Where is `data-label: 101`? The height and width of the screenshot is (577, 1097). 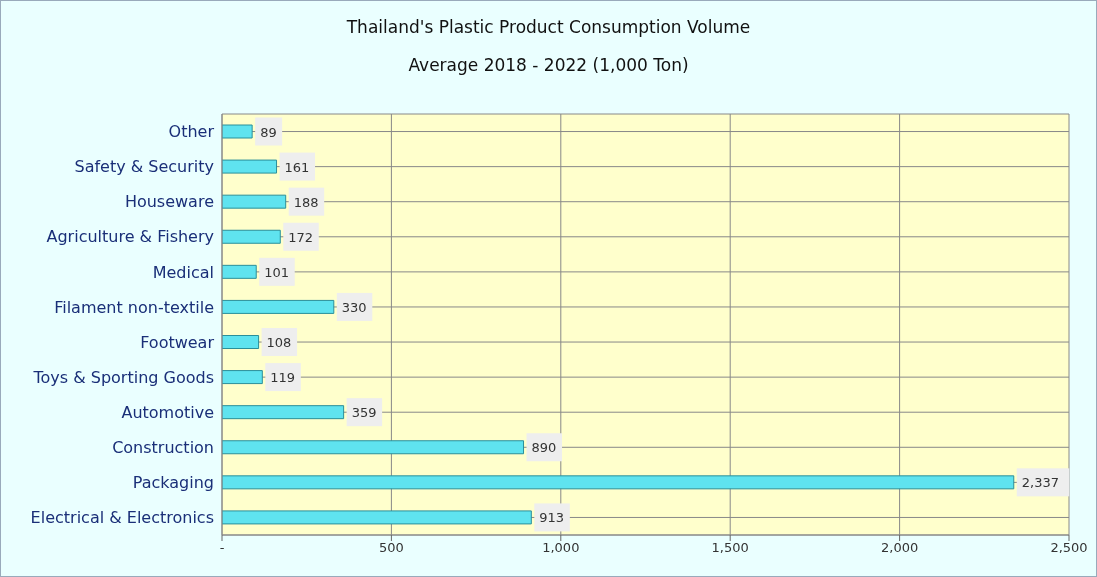 data-label: 101 is located at coordinates (277, 272).